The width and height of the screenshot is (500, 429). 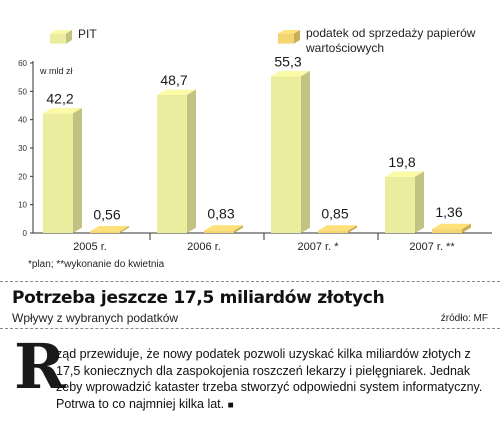 What do you see at coordinates (287, 61) in the screenshot?
I see `data-label-pit: 55,3` at bounding box center [287, 61].